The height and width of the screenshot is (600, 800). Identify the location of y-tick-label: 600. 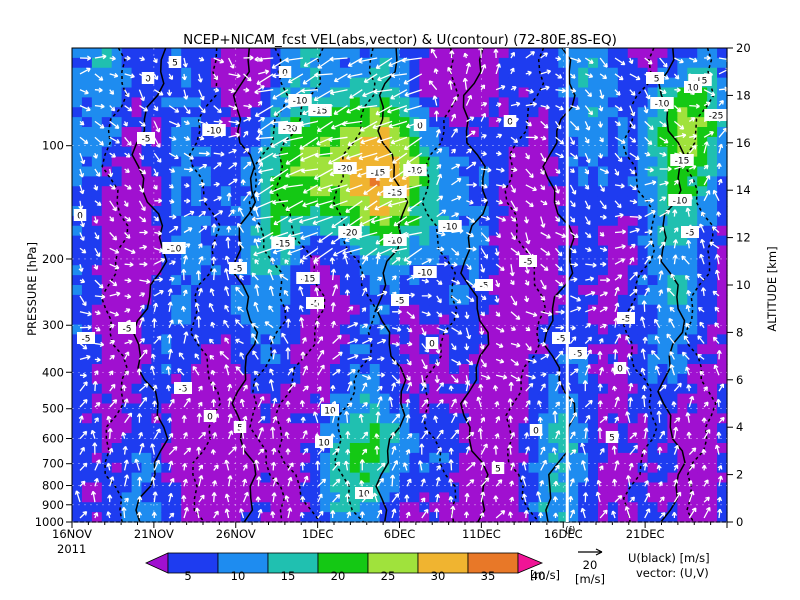
(53, 439).